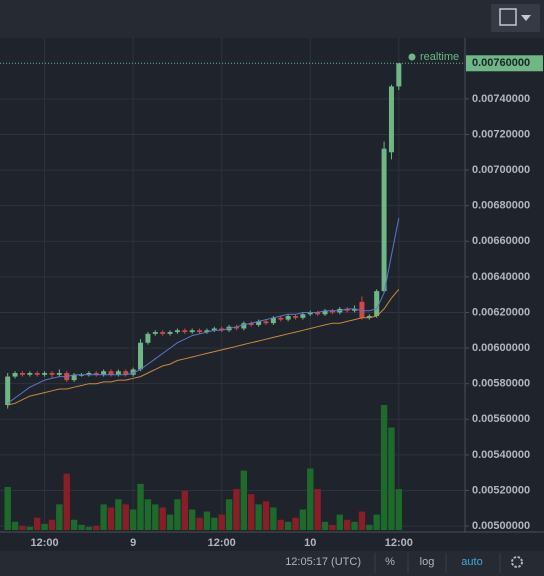  I want to click on clock: 12:05:17 (UTC), so click(323, 562).